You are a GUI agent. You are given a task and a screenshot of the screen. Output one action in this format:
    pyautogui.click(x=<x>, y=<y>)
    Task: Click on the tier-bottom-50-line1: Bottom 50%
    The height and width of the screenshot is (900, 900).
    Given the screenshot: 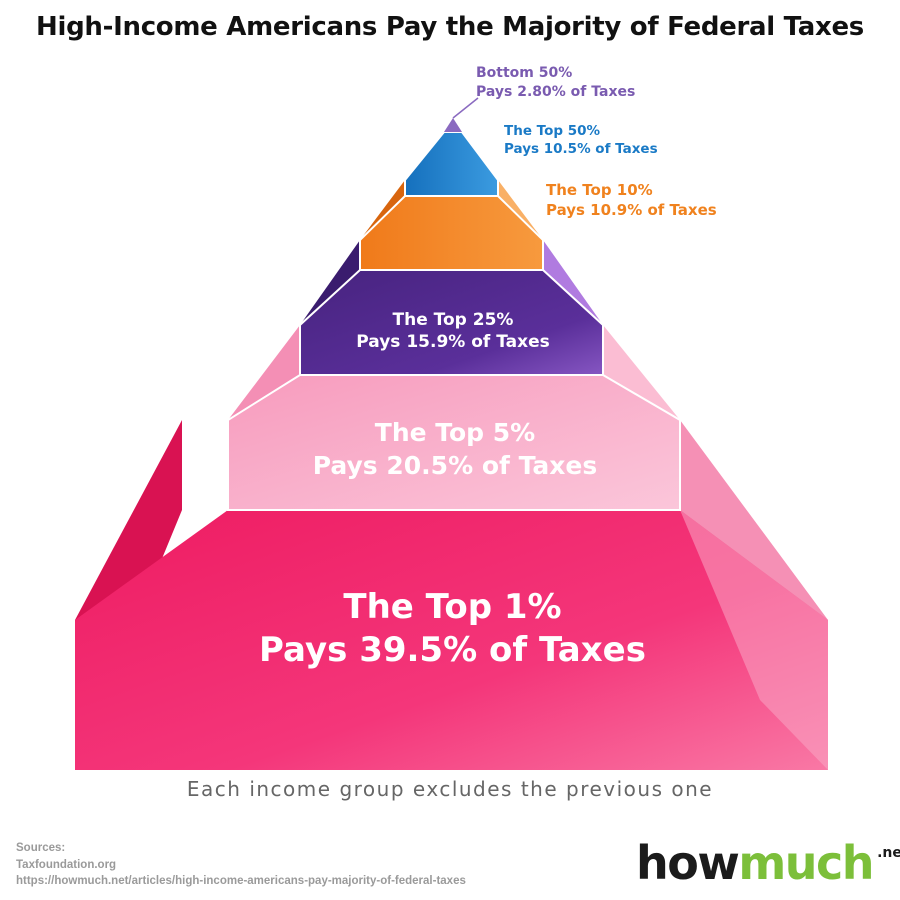 What is the action you would take?
    pyautogui.click(x=524, y=73)
    